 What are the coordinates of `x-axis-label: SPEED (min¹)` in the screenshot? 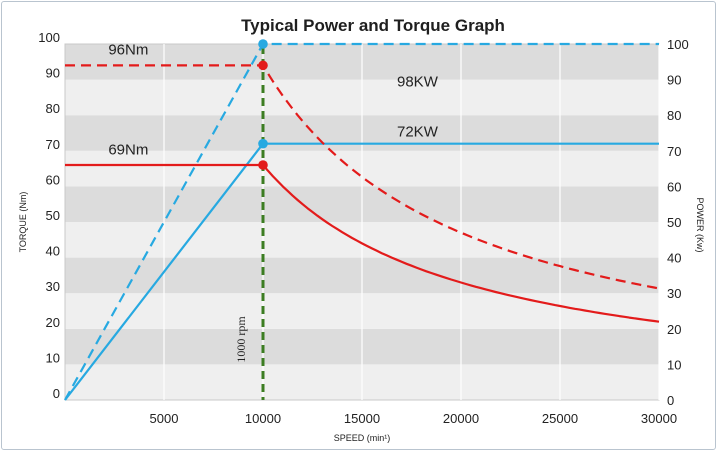 It's located at (362, 438).